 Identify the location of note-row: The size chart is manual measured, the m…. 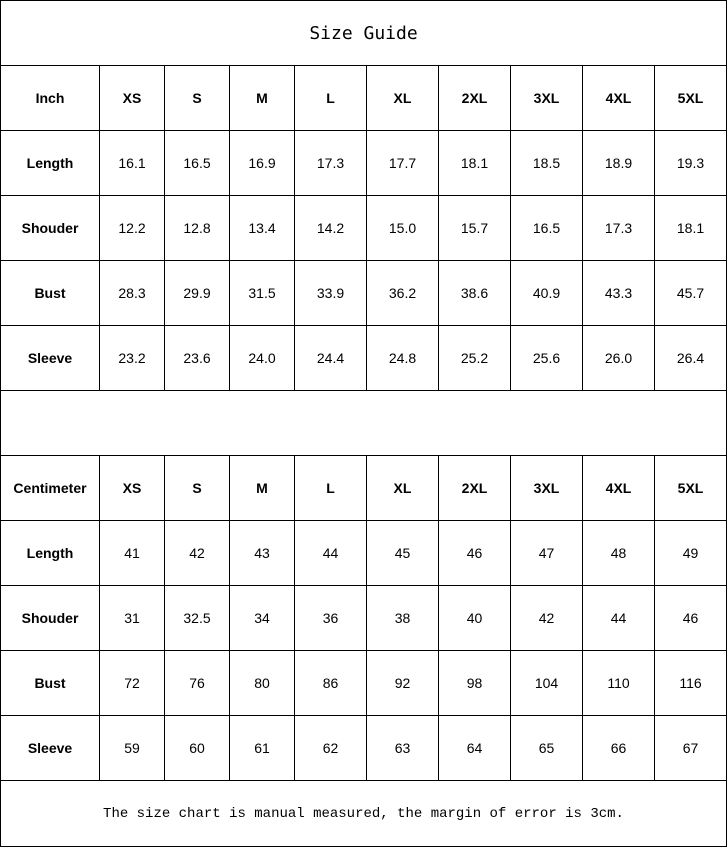
(363, 813).